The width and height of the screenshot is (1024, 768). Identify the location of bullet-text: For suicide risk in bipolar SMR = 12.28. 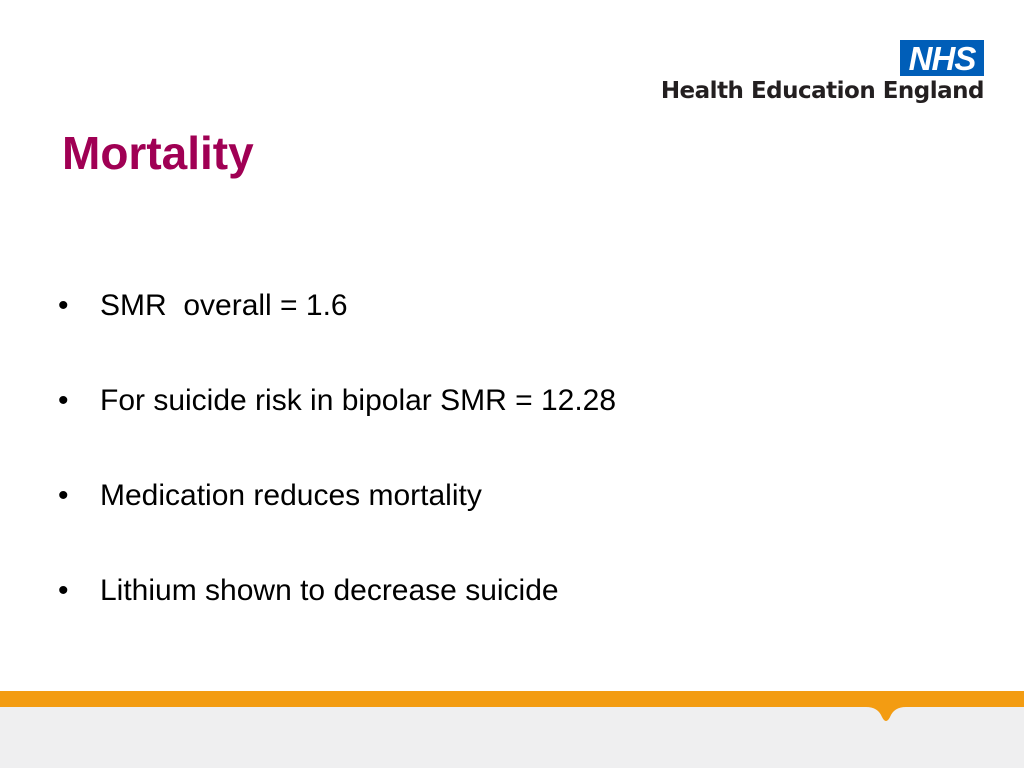
(358, 400).